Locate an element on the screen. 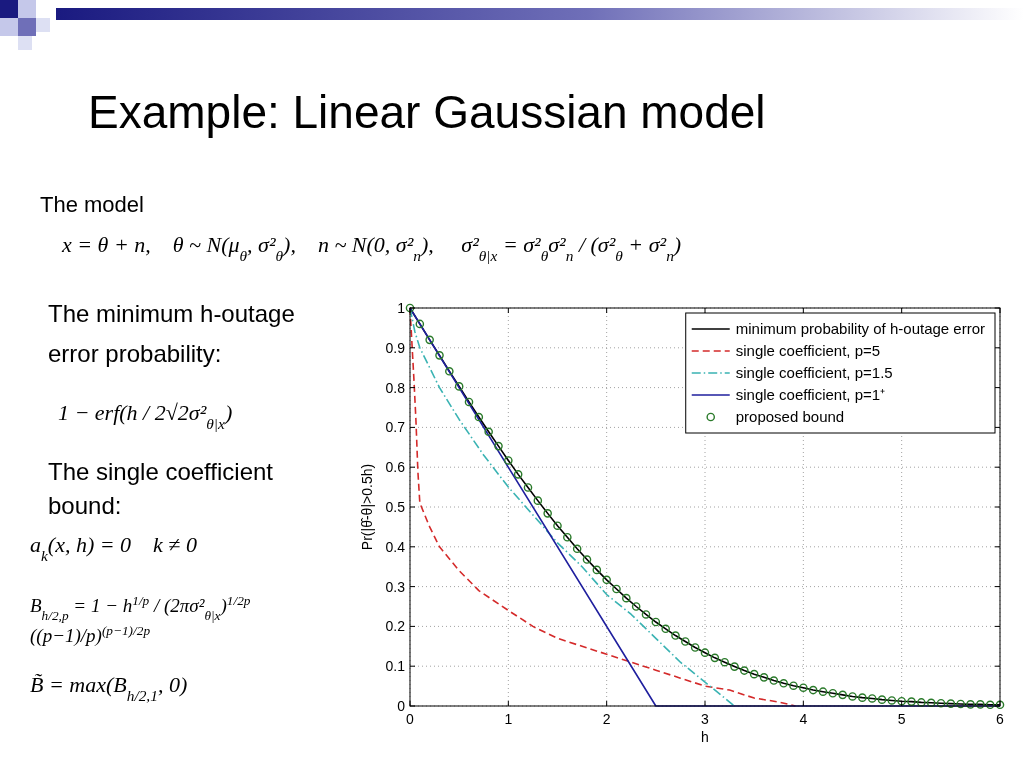 The height and width of the screenshot is (768, 1024). text: B̃ = max(B$_{h/2,1}$, 0) is located at coordinates (109, 688).